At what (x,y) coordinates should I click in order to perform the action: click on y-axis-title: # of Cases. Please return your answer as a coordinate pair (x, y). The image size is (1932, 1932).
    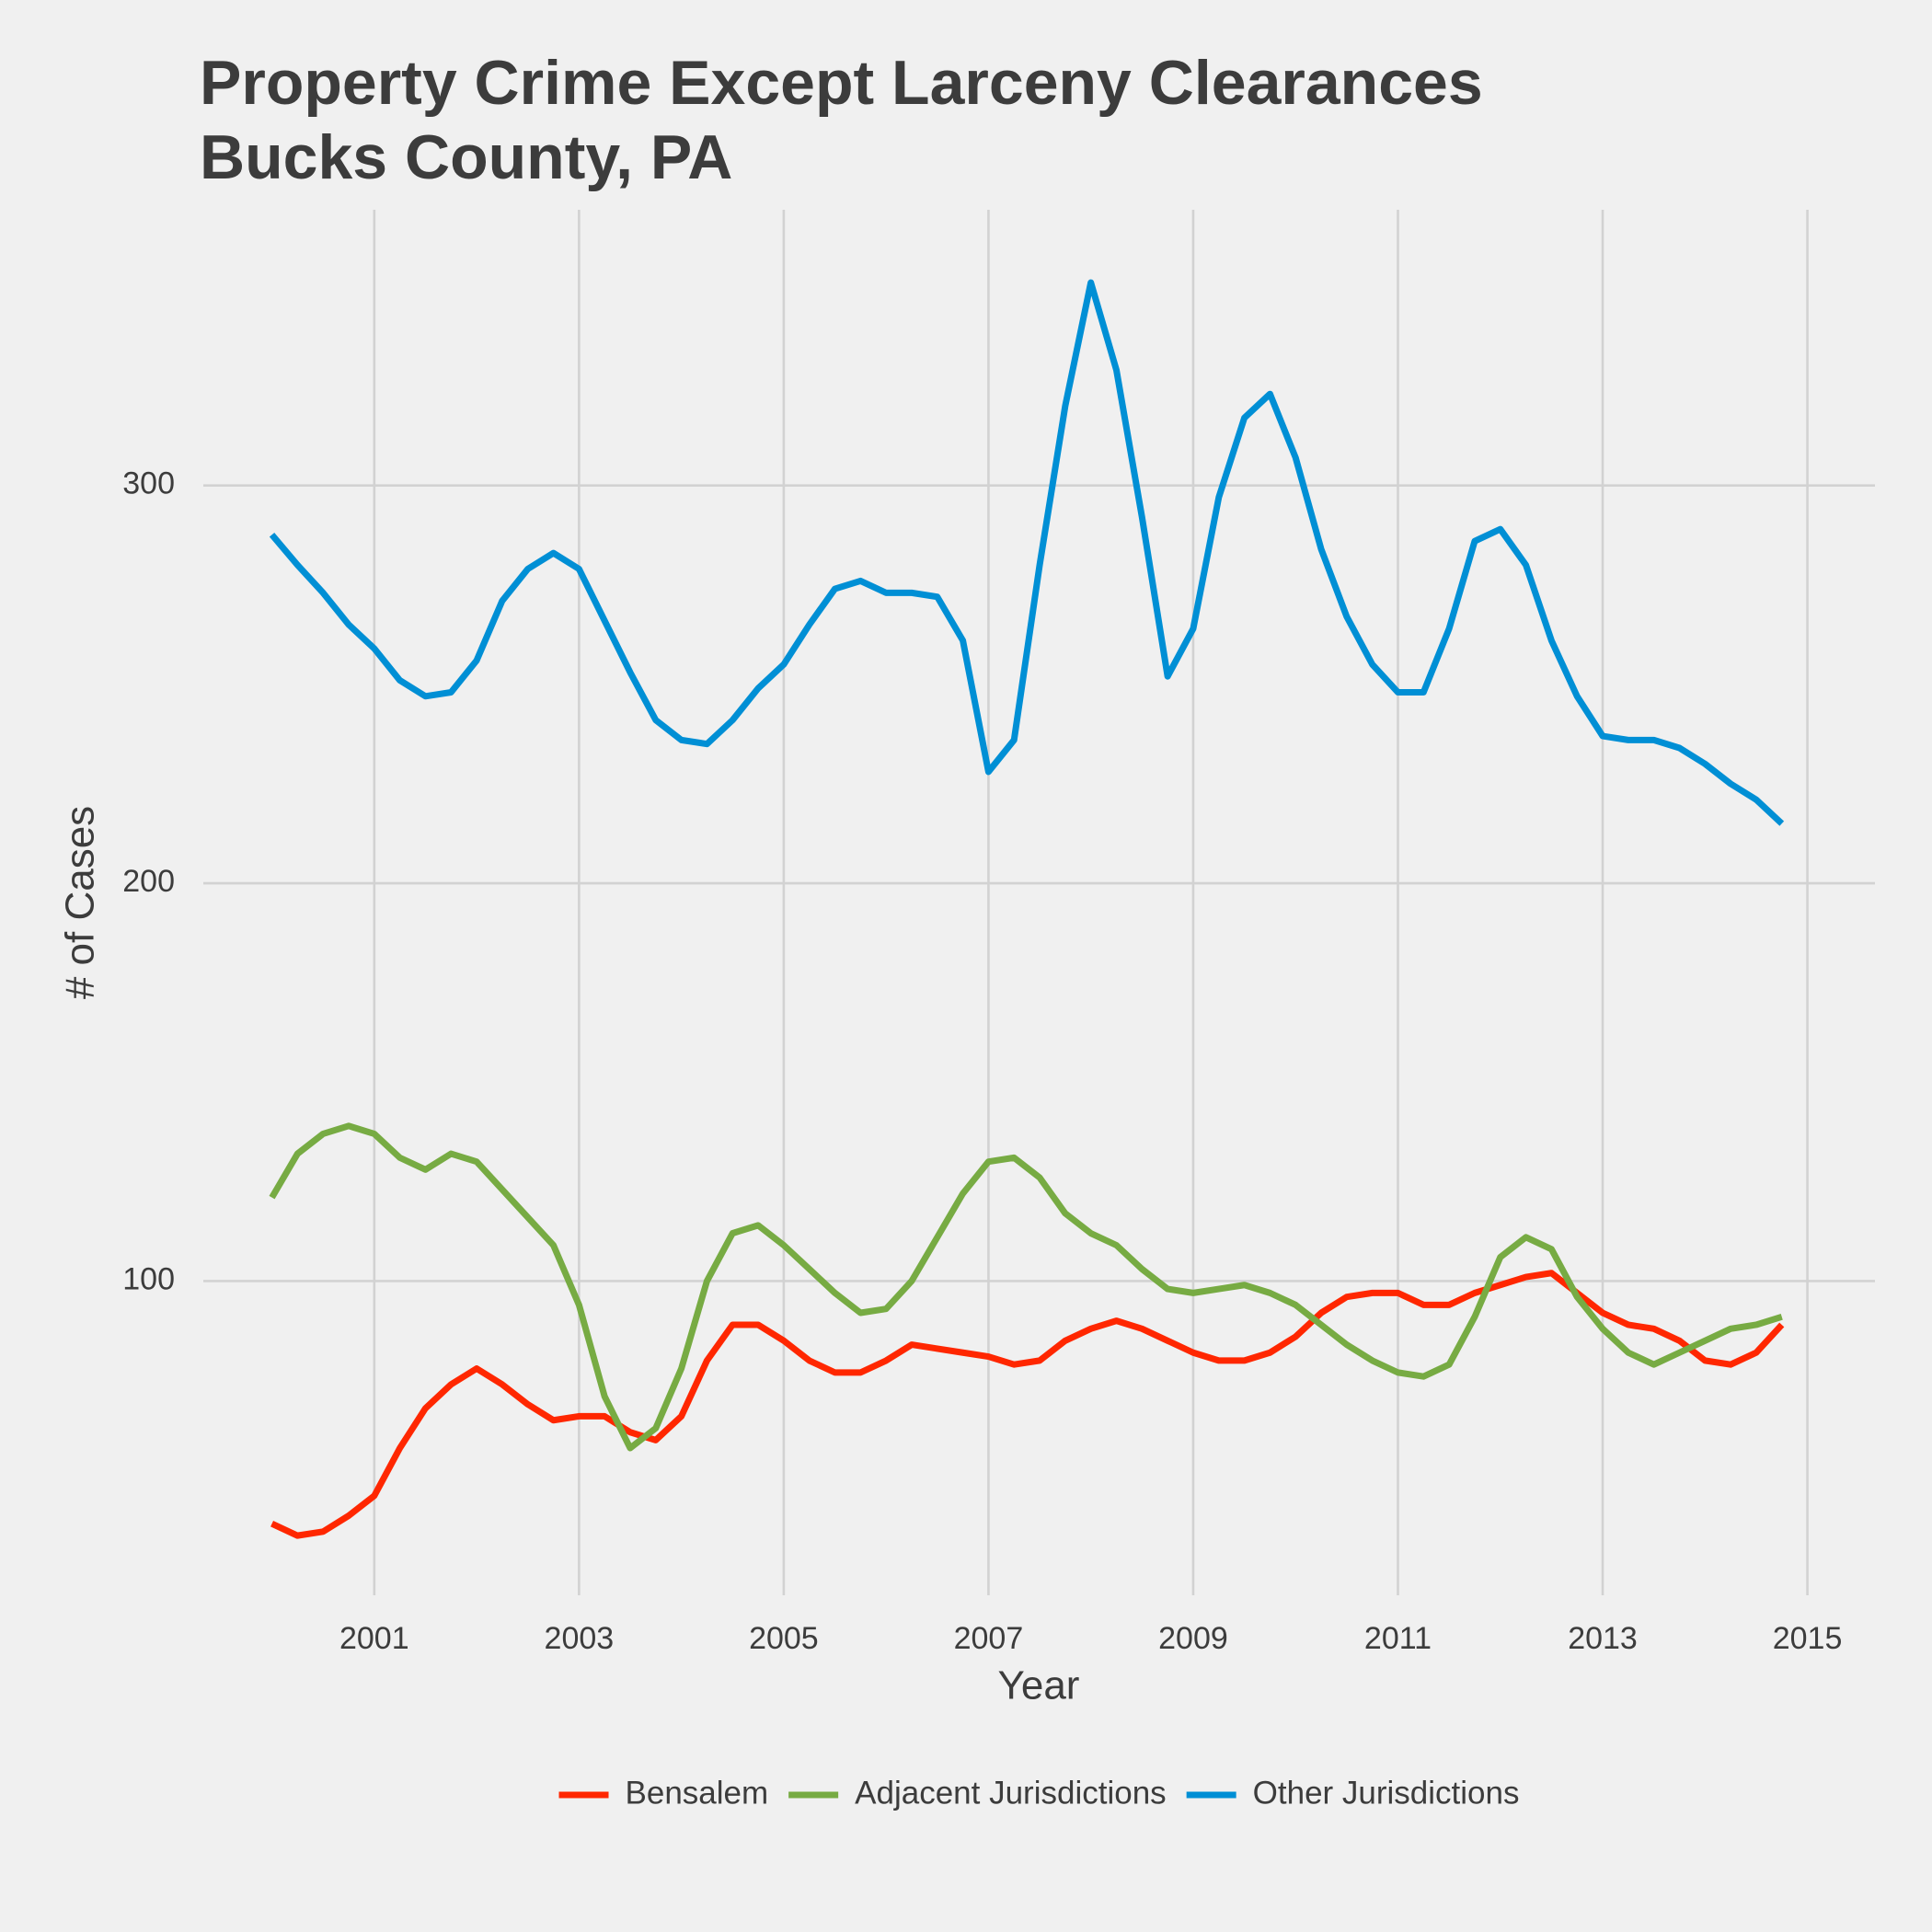
    Looking at the image, I should click on (80, 902).